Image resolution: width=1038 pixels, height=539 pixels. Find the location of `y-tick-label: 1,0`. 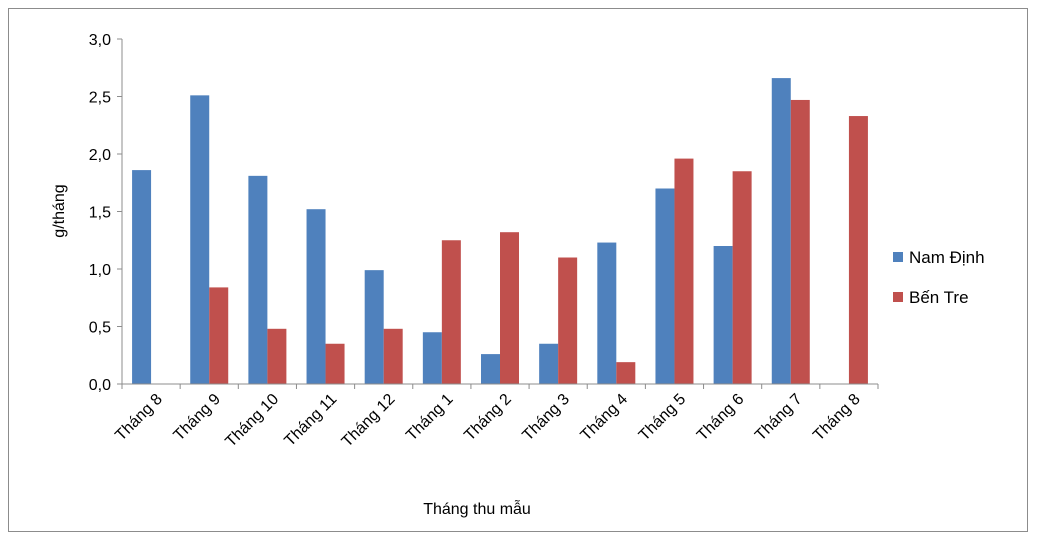

y-tick-label: 1,0 is located at coordinates (100, 270).